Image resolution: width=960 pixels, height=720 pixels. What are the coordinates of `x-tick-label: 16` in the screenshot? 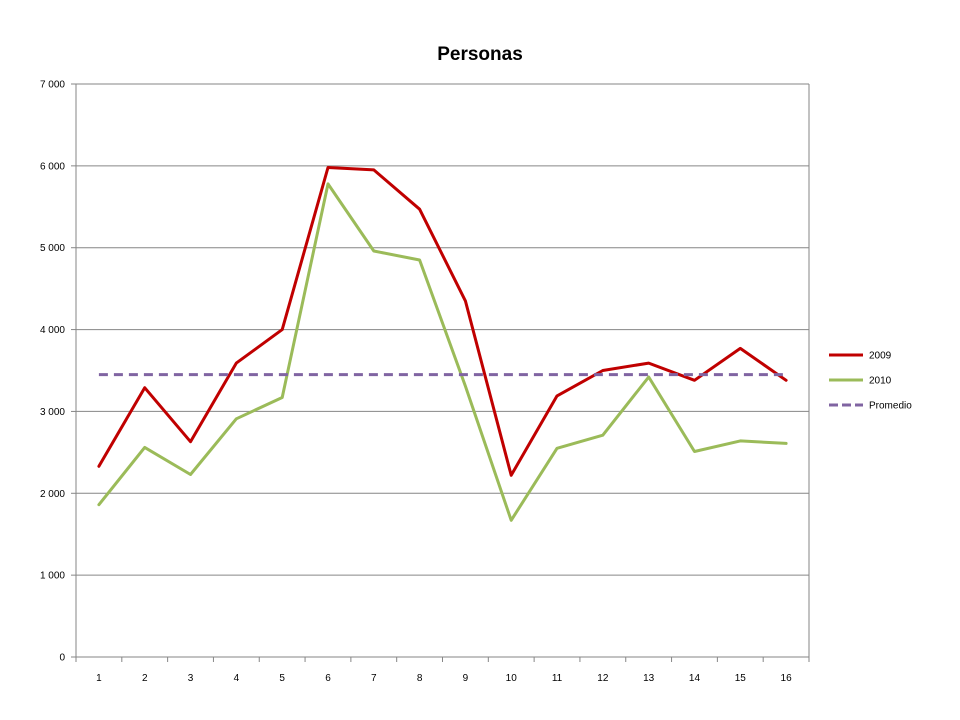 It's located at (787, 678).